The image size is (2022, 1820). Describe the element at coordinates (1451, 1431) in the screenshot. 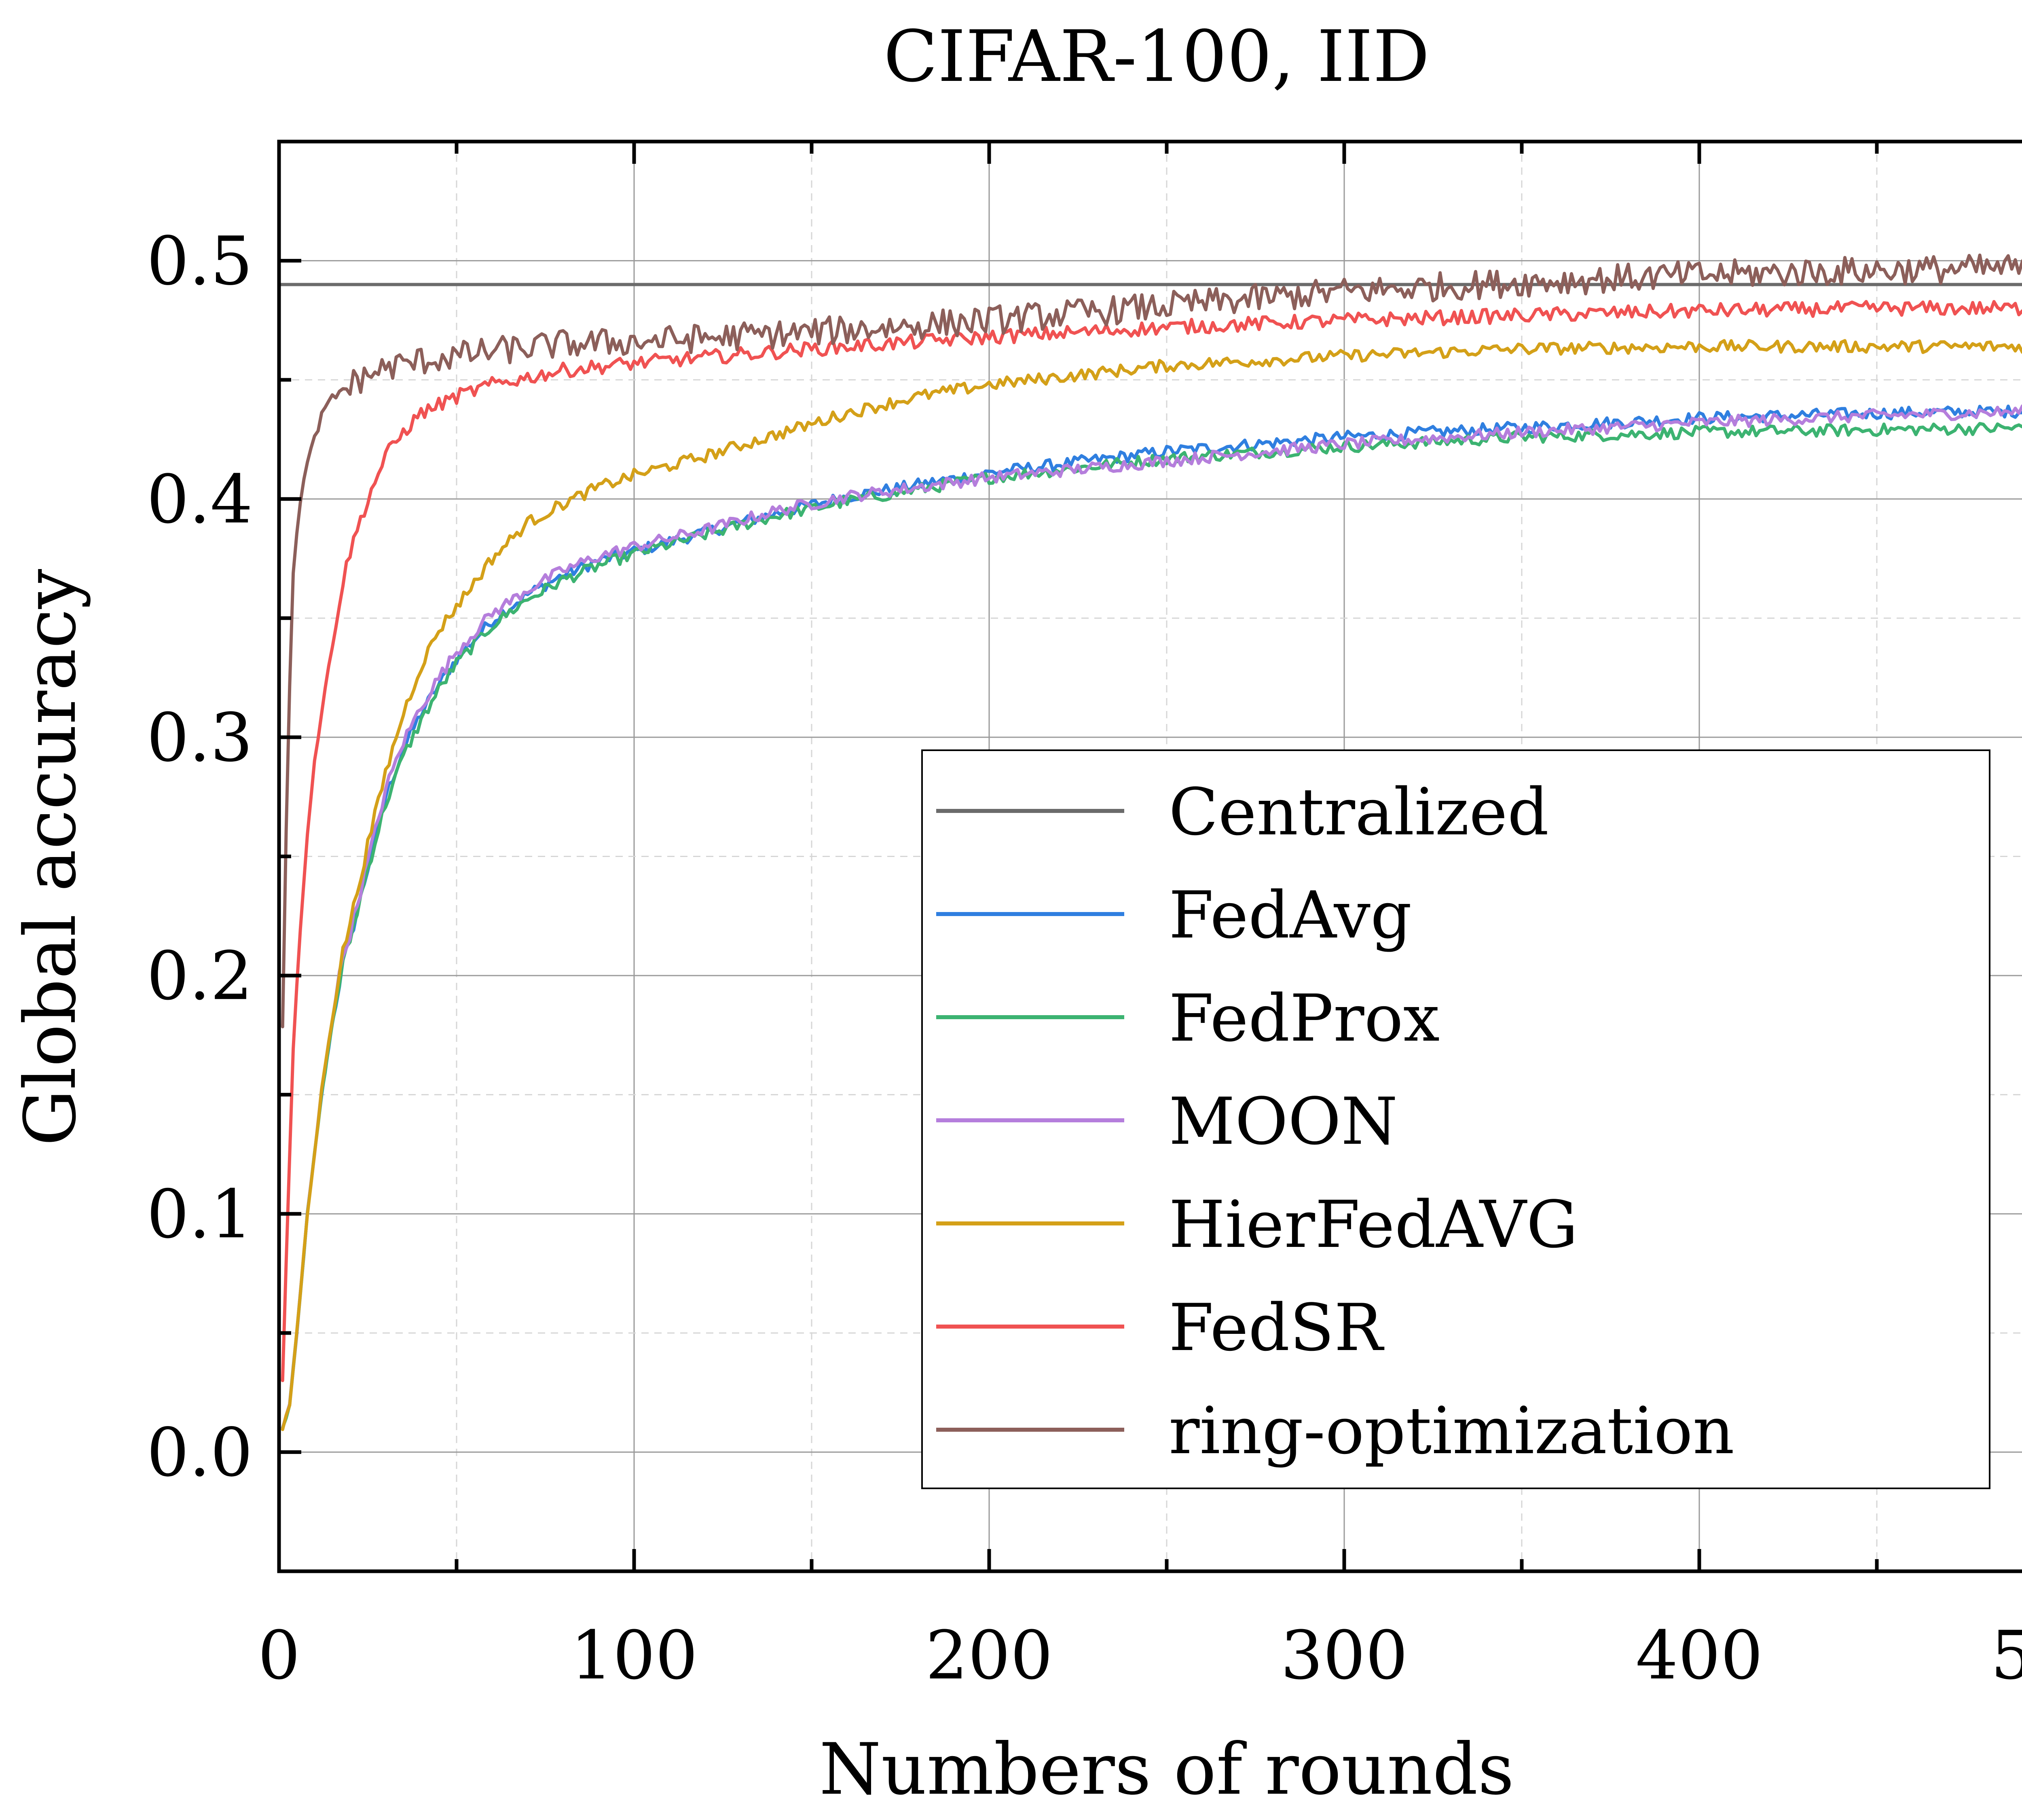

I see `legend-label-ring-optimization: ring-optimization` at that location.